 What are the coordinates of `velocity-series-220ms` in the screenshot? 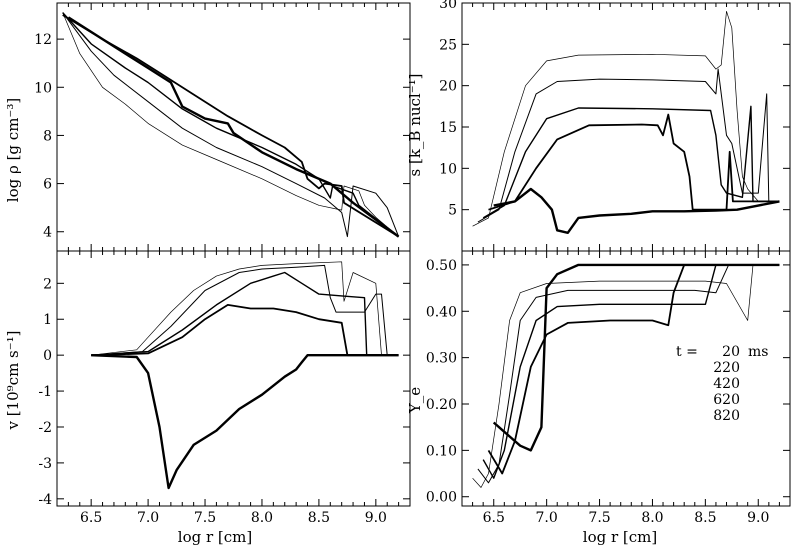 It's located at (239, 310).